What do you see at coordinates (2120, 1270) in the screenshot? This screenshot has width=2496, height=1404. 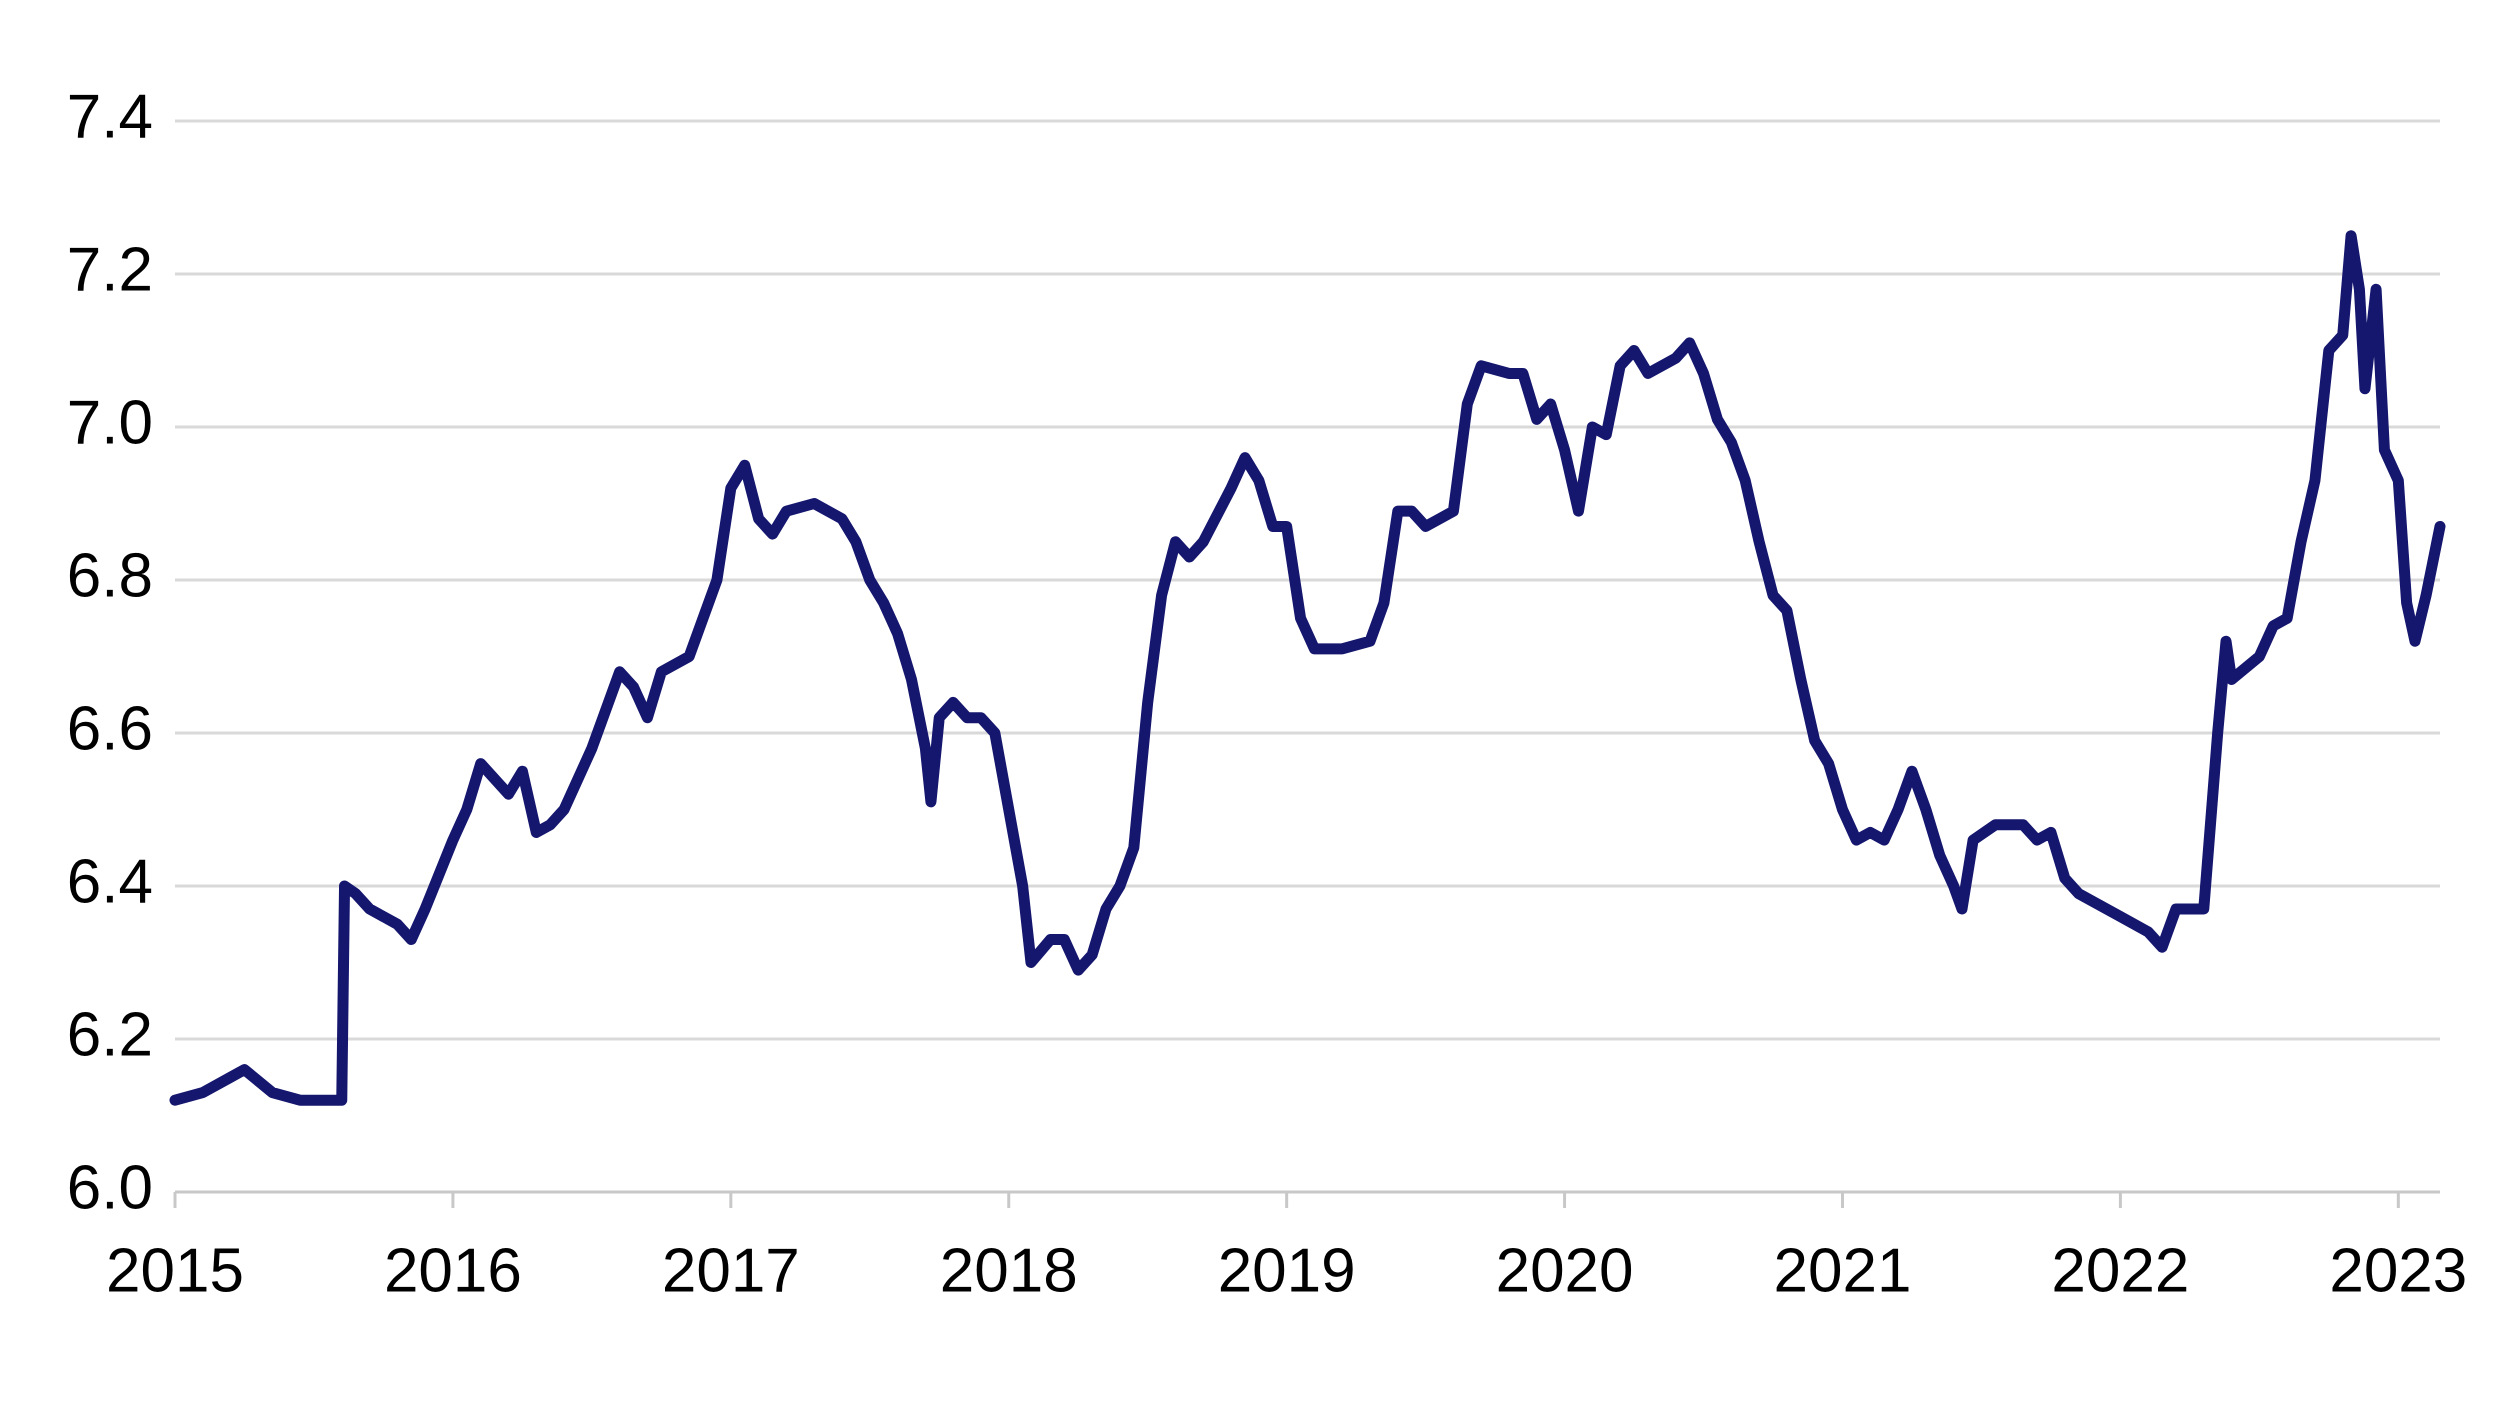 I see `x-tick-label: 2022` at bounding box center [2120, 1270].